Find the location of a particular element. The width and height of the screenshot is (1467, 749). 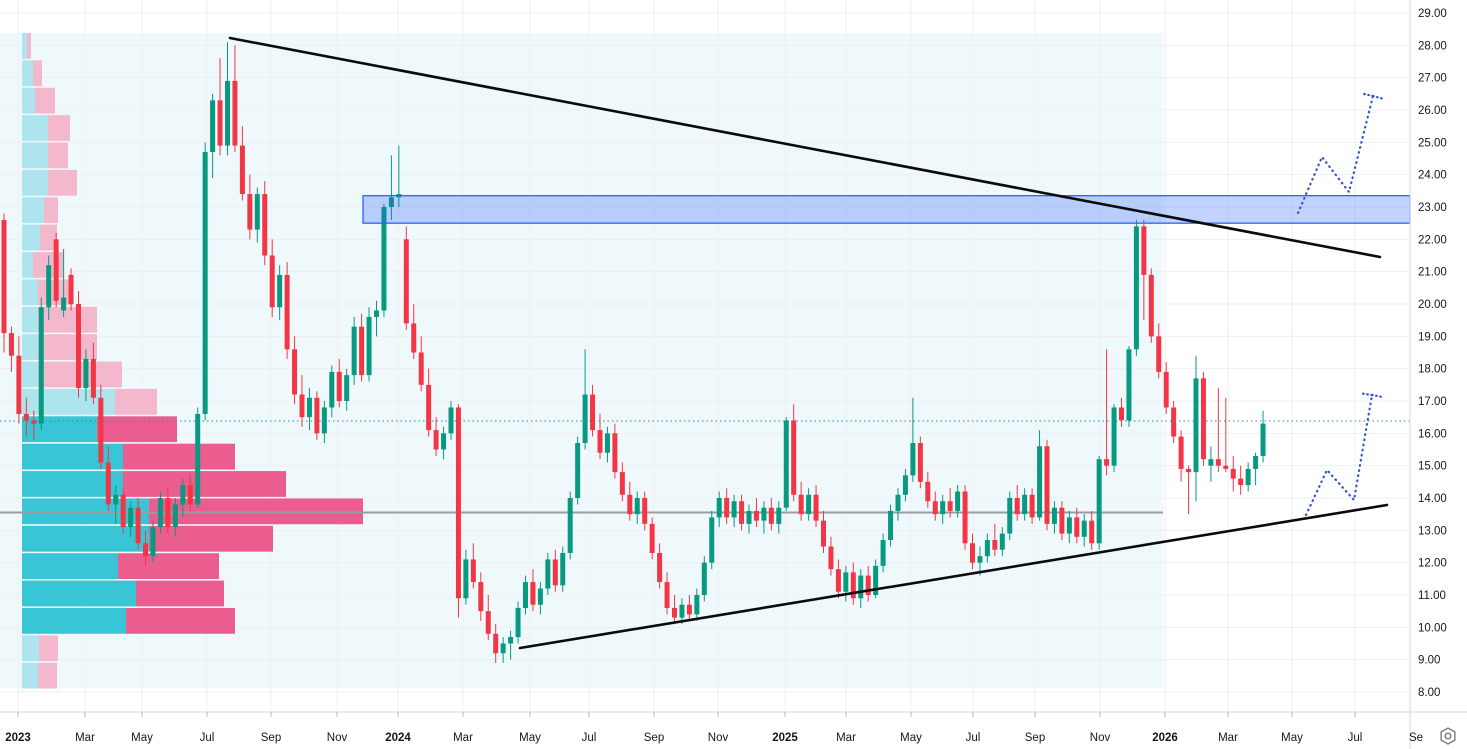

price-label: 11.00 is located at coordinates (1432, 596).